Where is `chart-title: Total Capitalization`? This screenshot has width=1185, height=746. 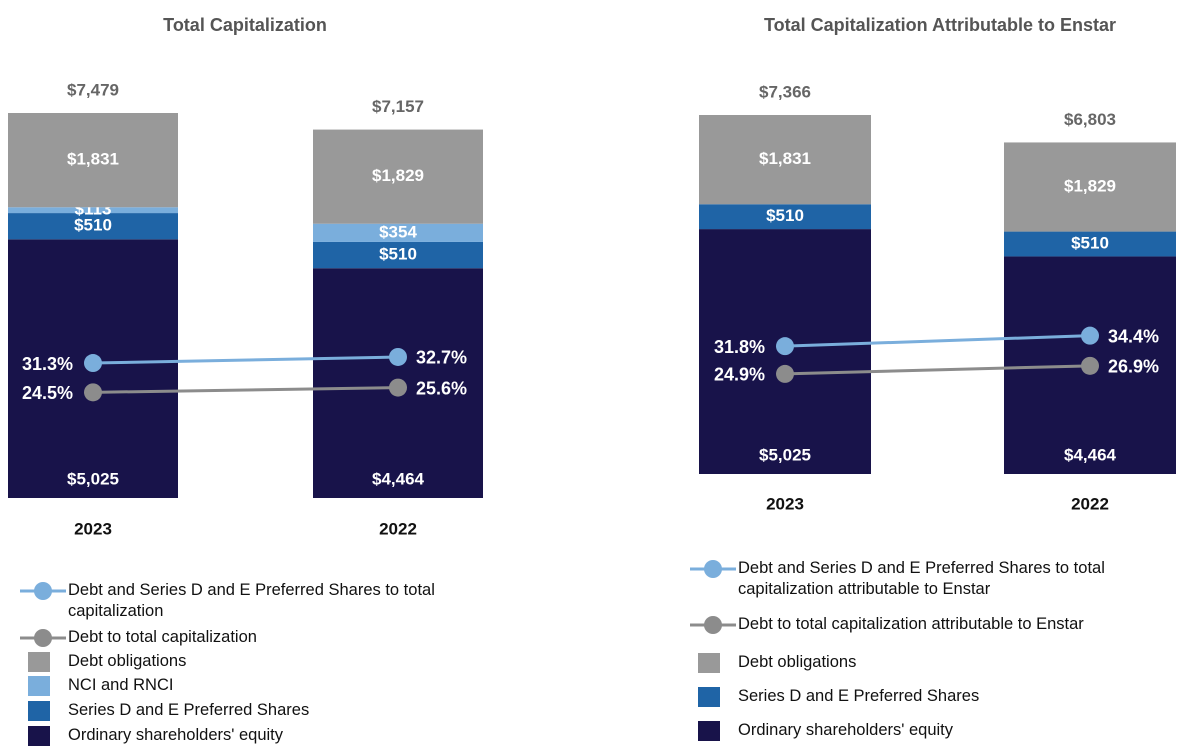 chart-title: Total Capitalization is located at coordinates (245, 25).